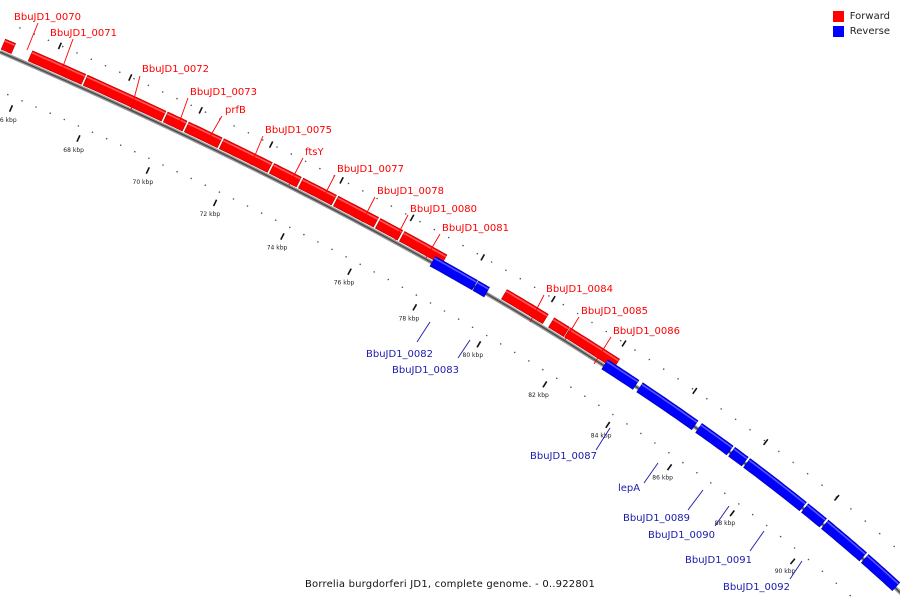 Image resolution: width=900 pixels, height=600 pixels. What do you see at coordinates (681, 535) in the screenshot?
I see `gene-label-BbuJD1_0090: BbuJD1_0090` at bounding box center [681, 535].